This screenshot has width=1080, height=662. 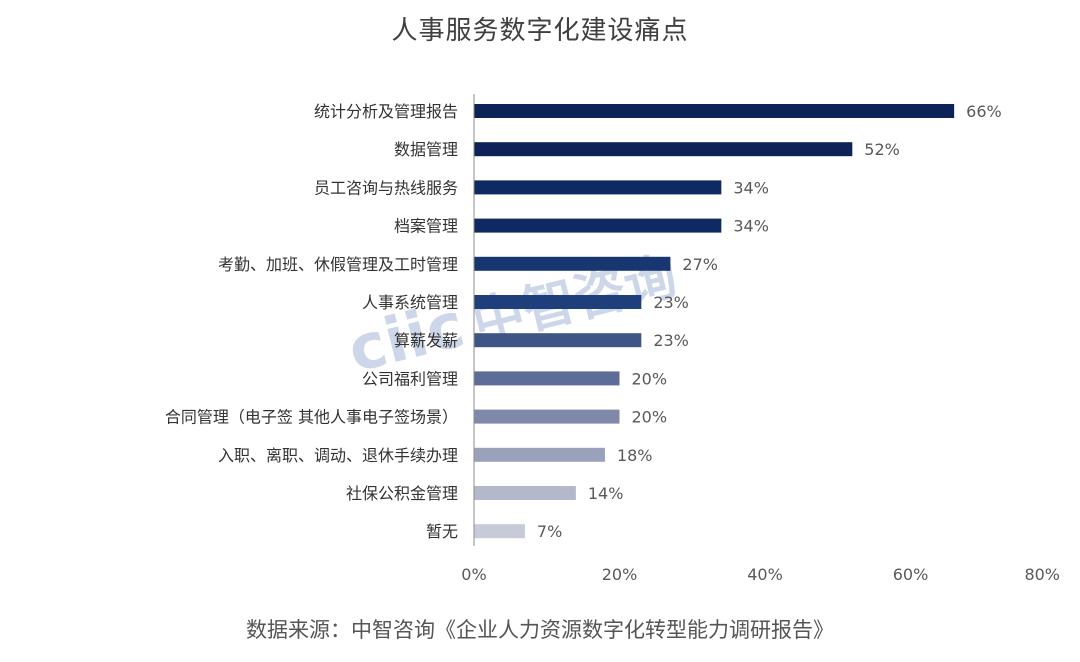 I want to click on value-label: 14%, so click(x=606, y=493).